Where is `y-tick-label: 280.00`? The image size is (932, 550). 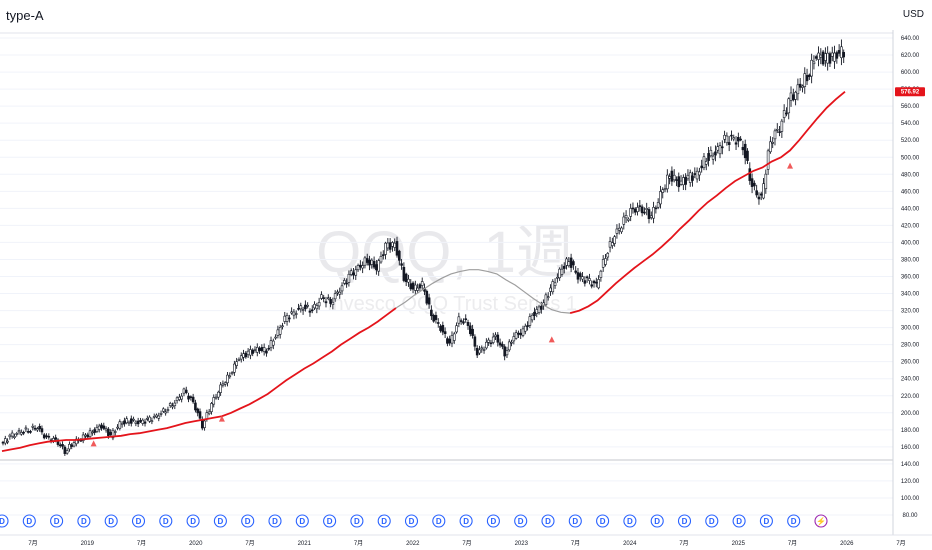 y-tick-label: 280.00 is located at coordinates (910, 346).